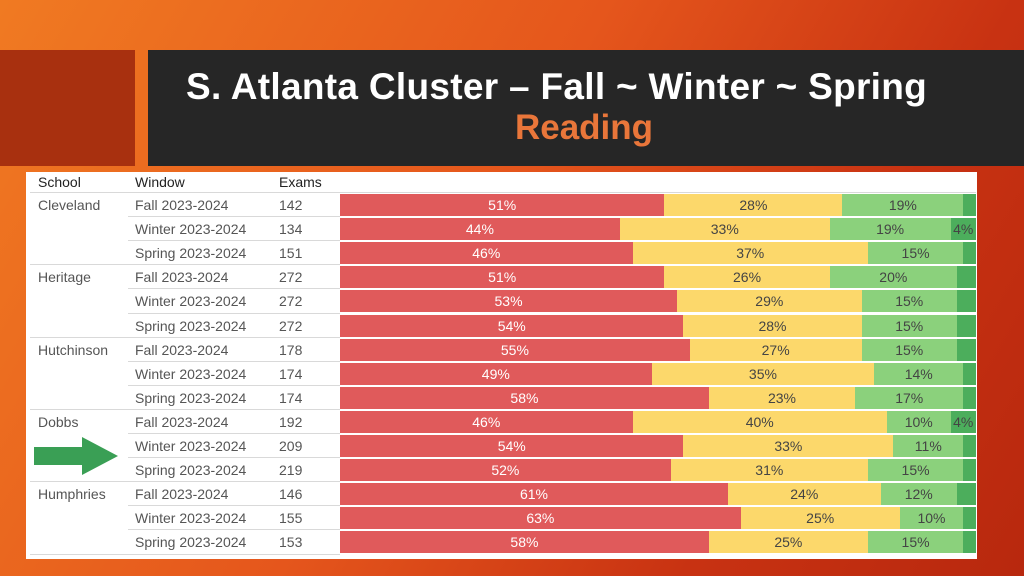 The image size is (1024, 576). I want to click on bar-data-label: 4%, so click(963, 229).